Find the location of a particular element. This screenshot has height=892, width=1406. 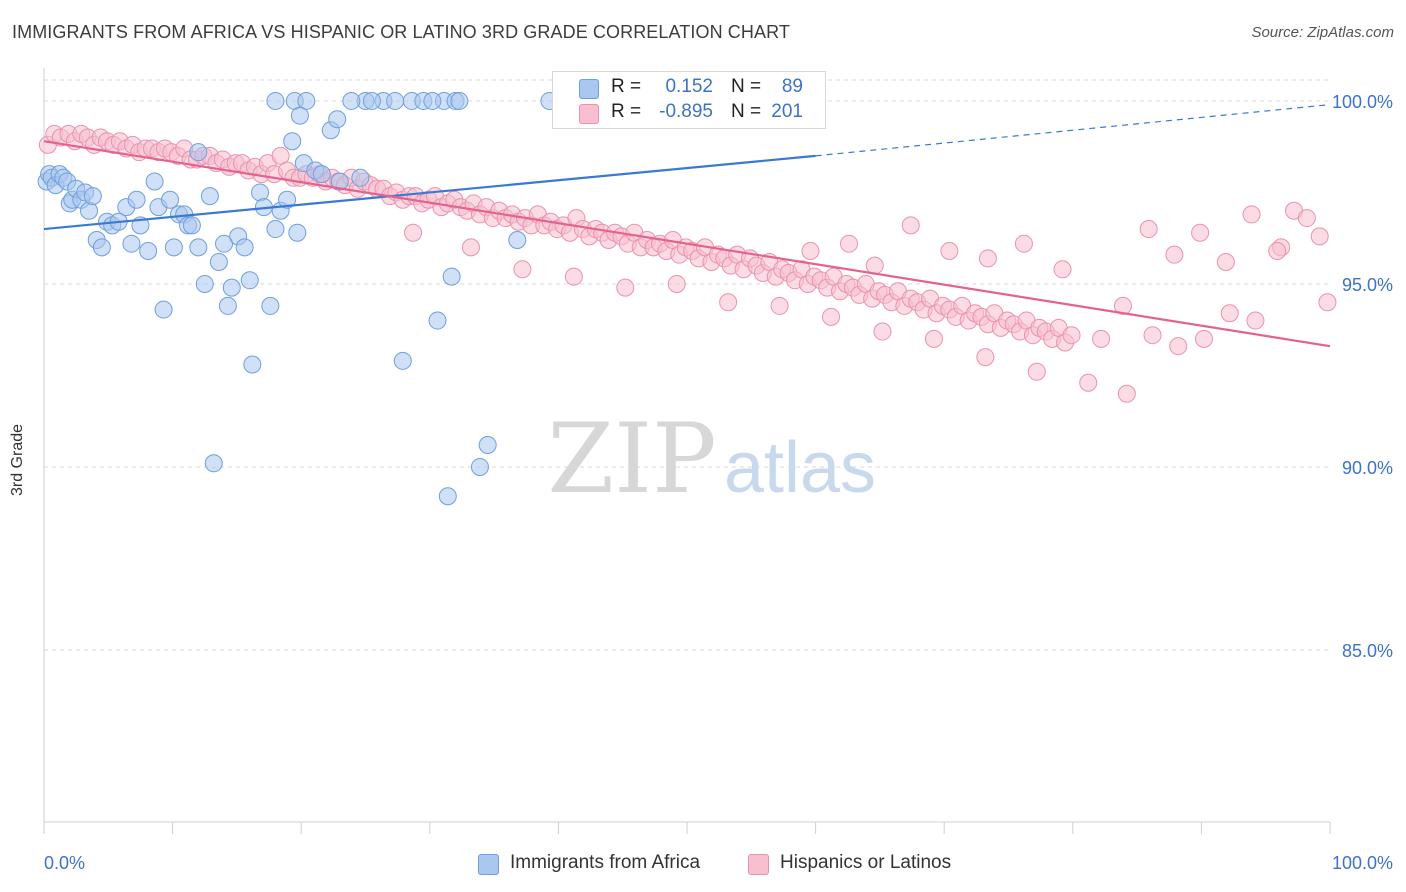

x-tick-label: 100.0% is located at coordinates (1362, 863).